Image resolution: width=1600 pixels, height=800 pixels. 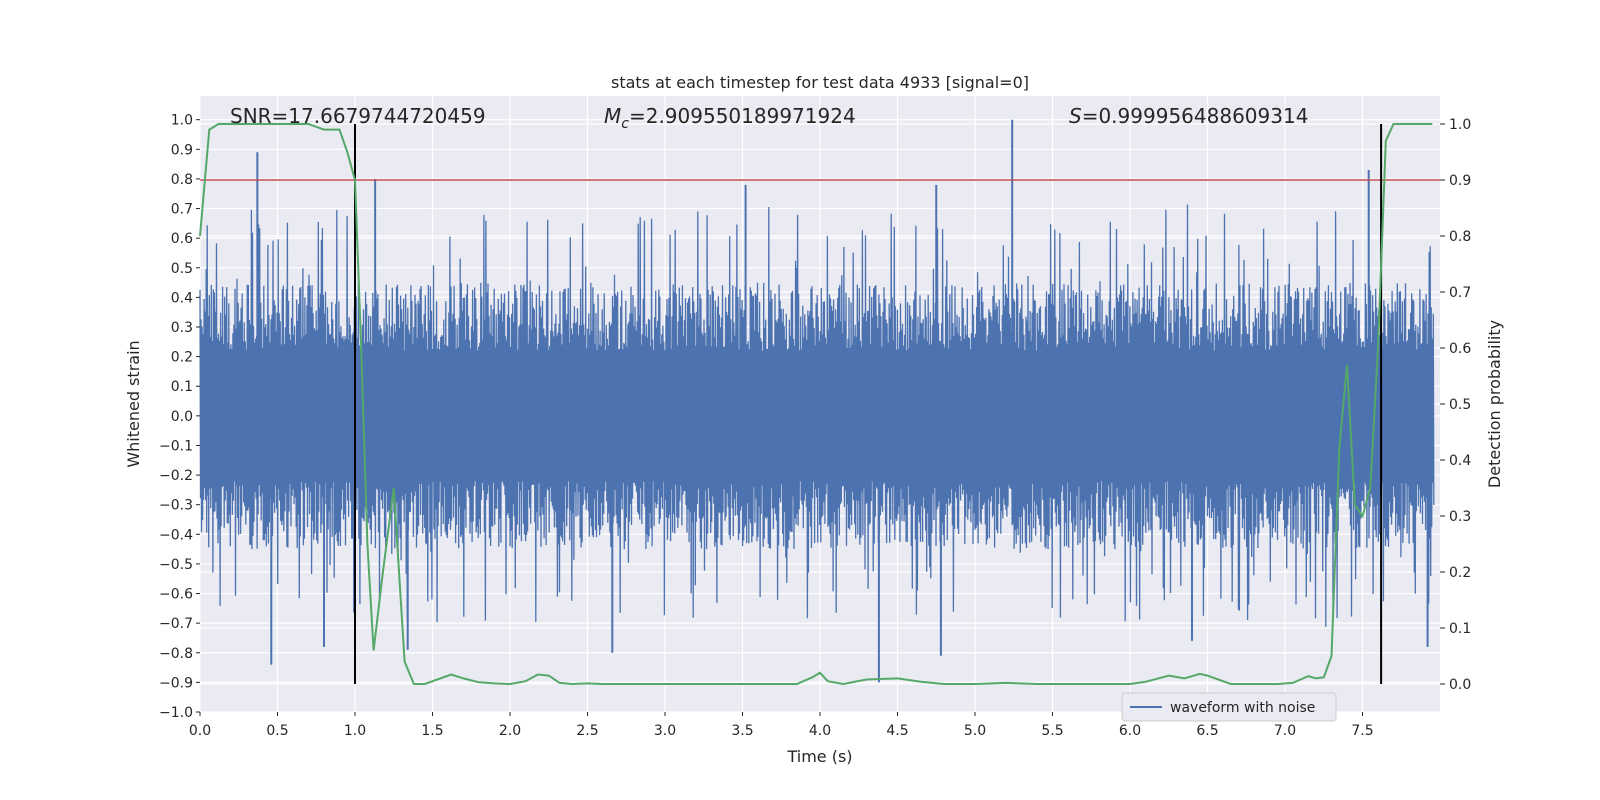 I want to click on y-tick-label: 0.0, so click(x=182, y=417).